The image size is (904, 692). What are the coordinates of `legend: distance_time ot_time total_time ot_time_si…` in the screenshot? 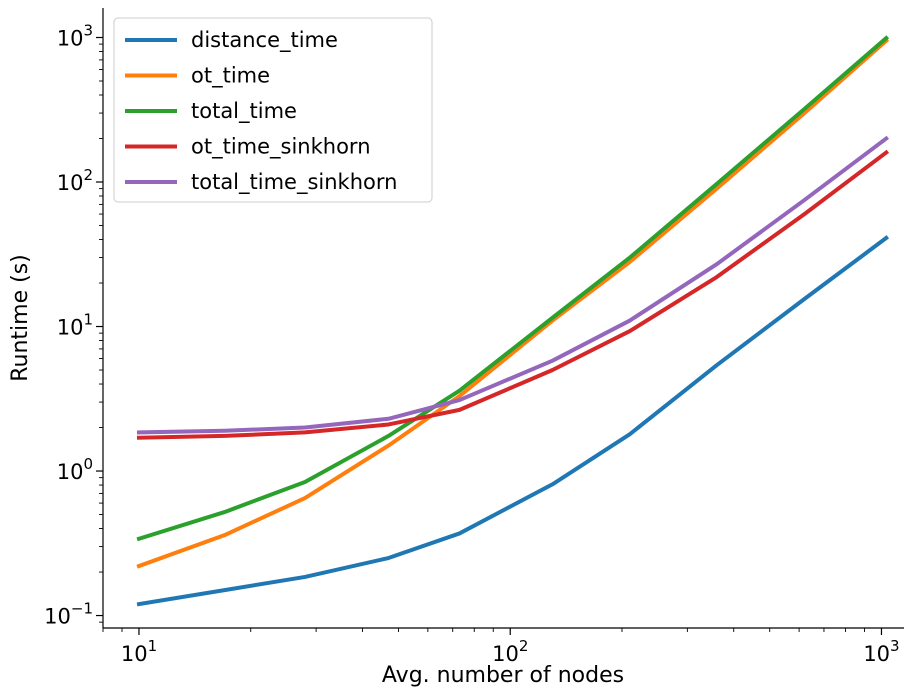 It's located at (273, 110).